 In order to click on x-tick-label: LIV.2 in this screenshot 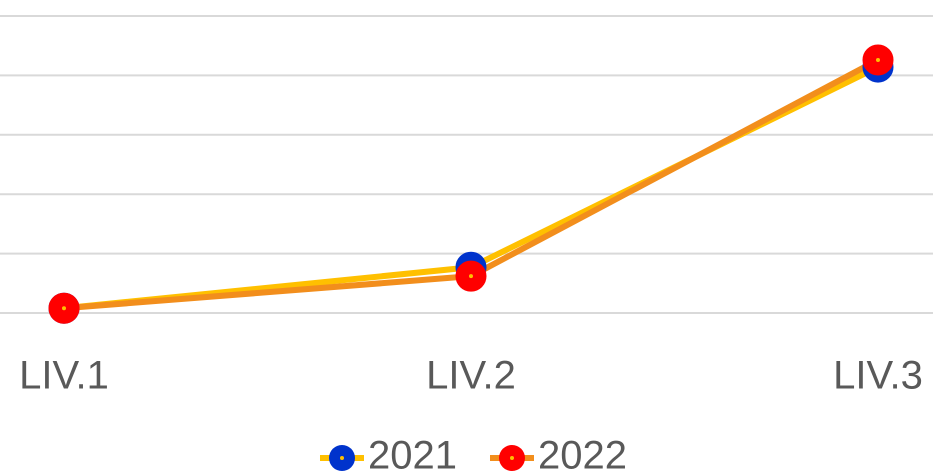, I will do `click(471, 376)`.